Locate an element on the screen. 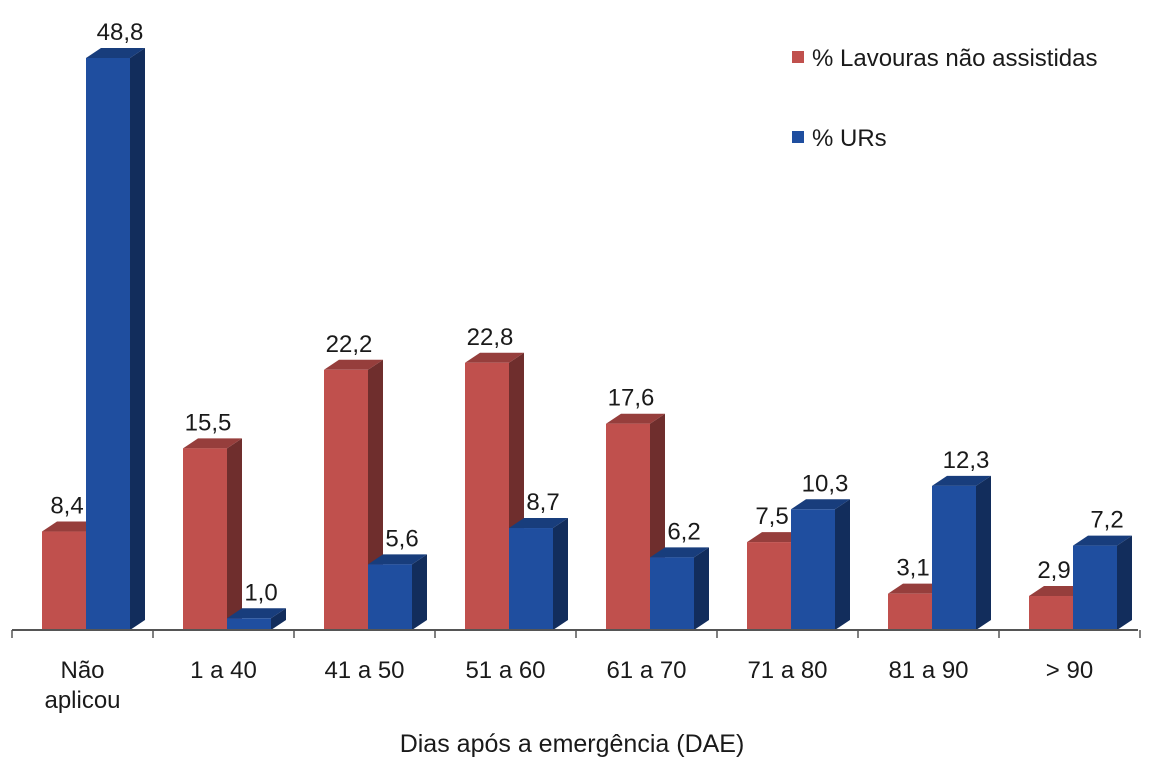 This screenshot has height=758, width=1164. bar-urs-81-a-90-top is located at coordinates (961, 480).